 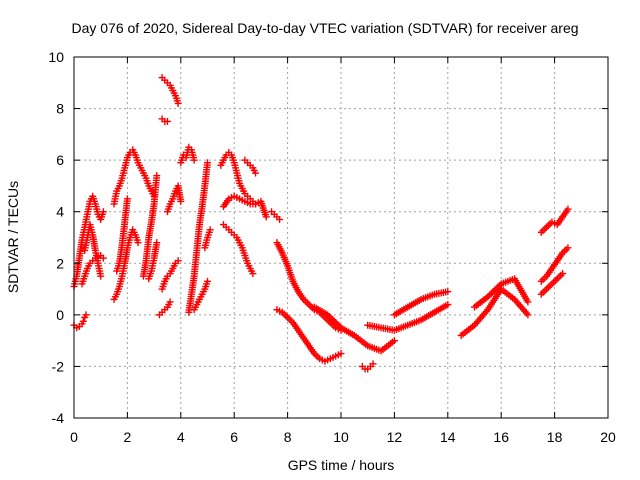 I want to click on x-tick-label: 18, so click(x=555, y=437).